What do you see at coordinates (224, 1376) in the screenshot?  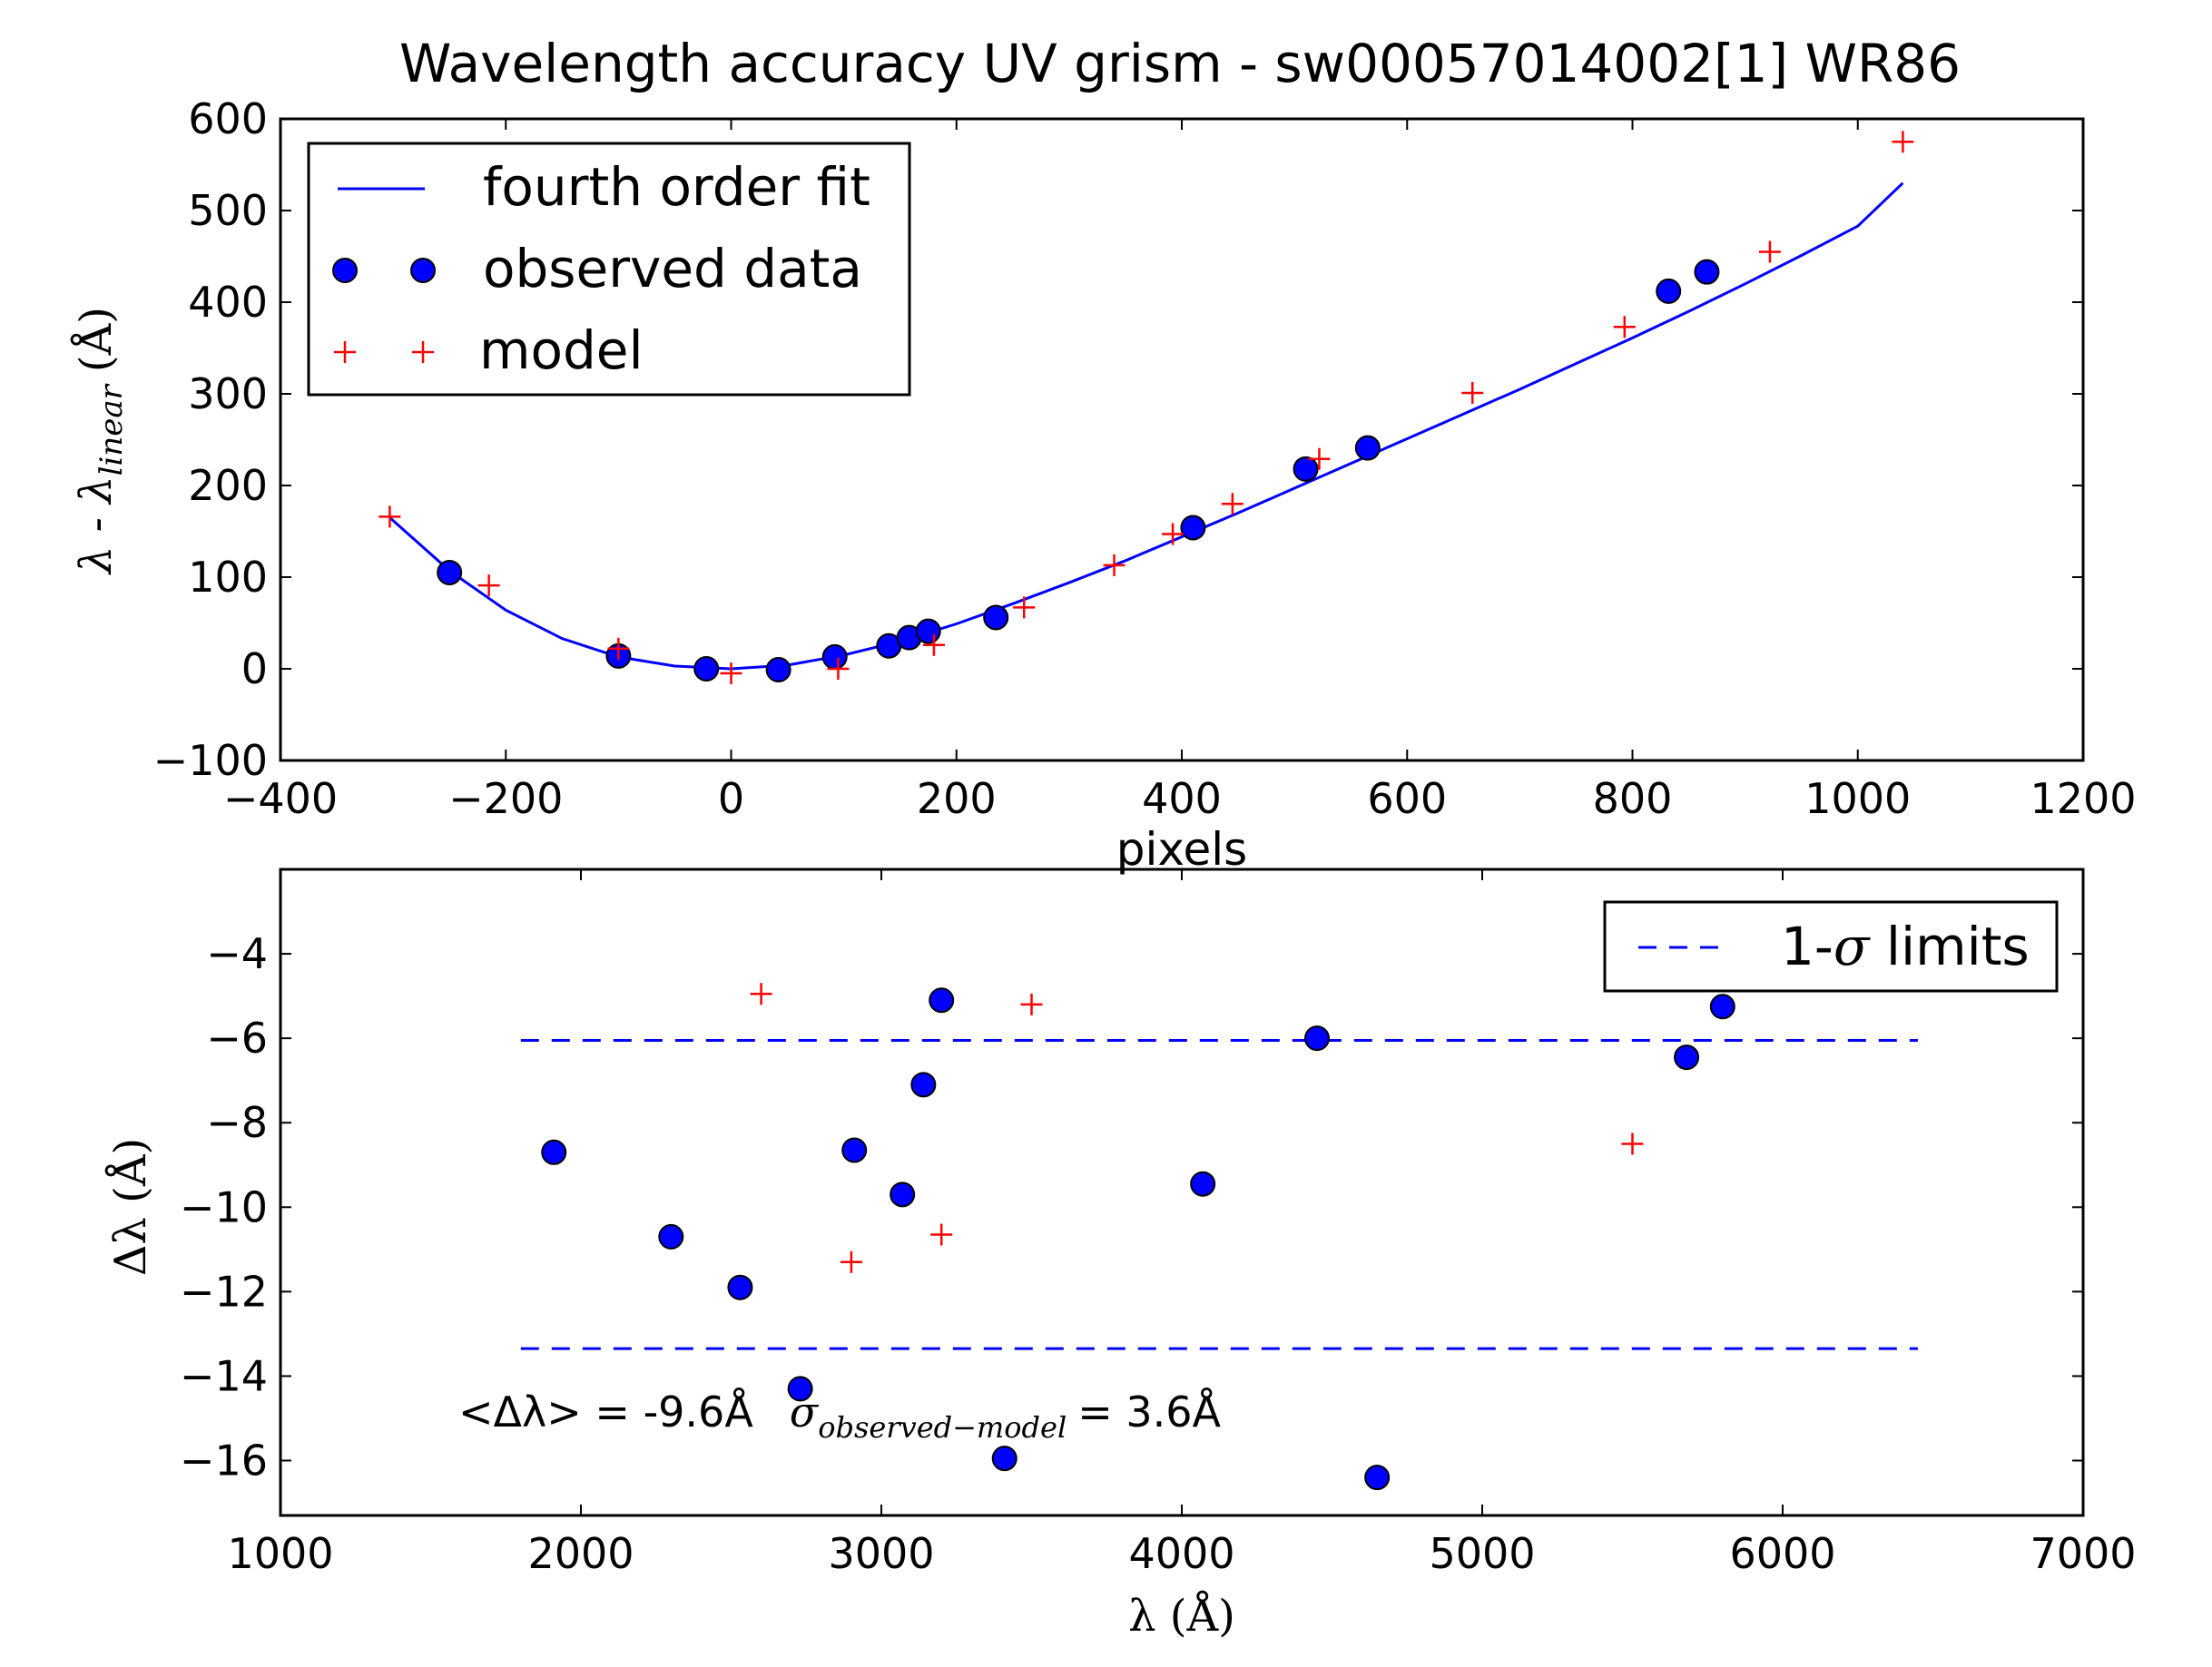 I see `bottom-y-tick-label: −14` at bounding box center [224, 1376].